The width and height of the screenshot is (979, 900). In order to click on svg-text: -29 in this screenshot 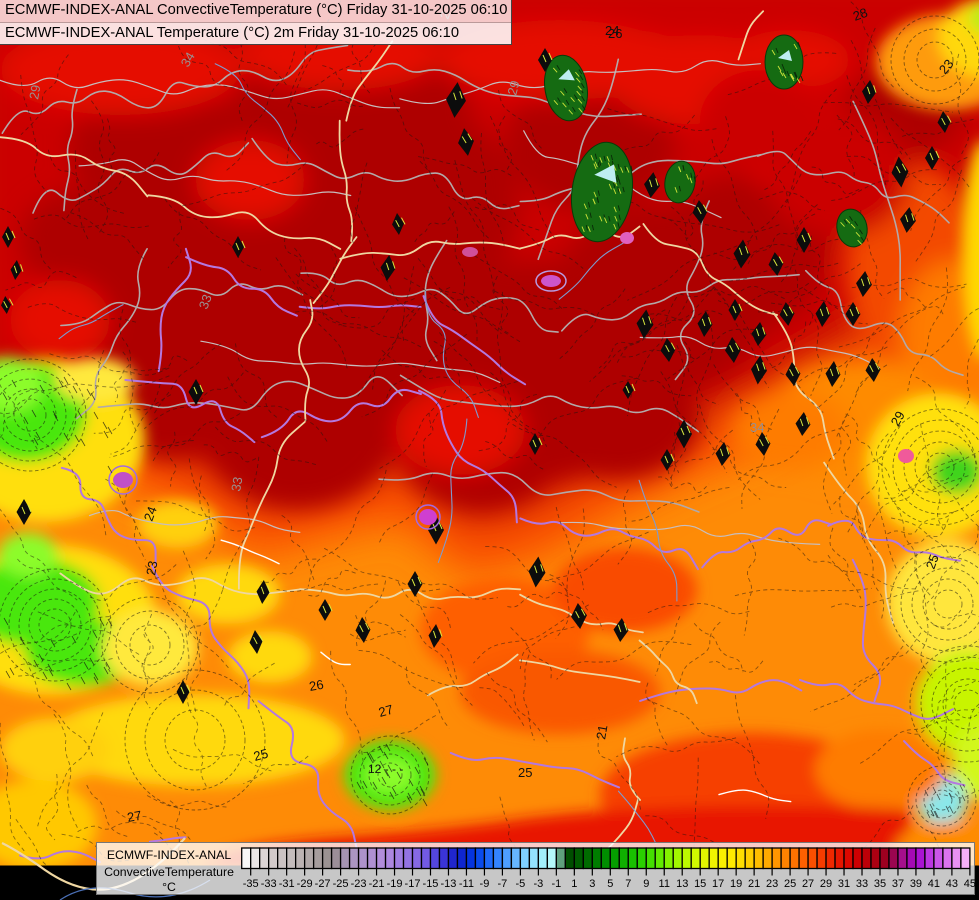, I will do `click(305, 884)`.